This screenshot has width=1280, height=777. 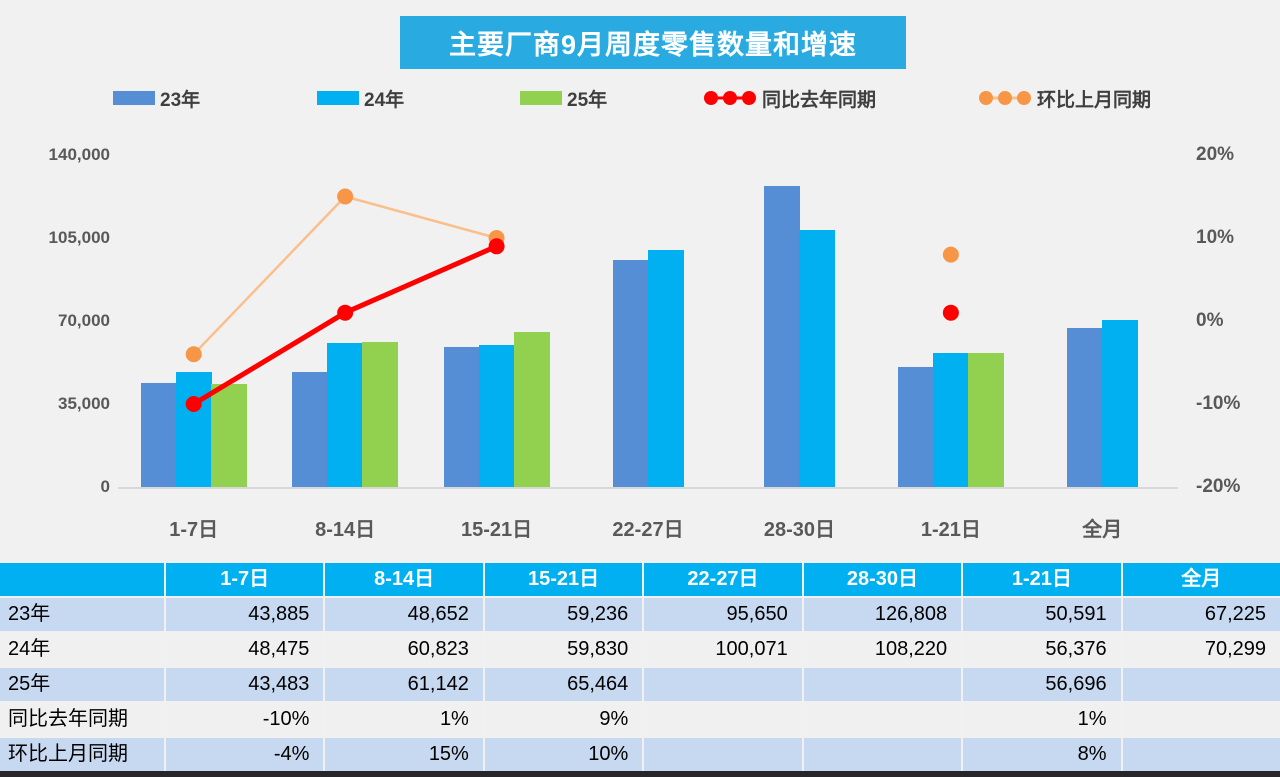 I want to click on x-axis-label-28-30日: 28-30日, so click(x=799, y=530).